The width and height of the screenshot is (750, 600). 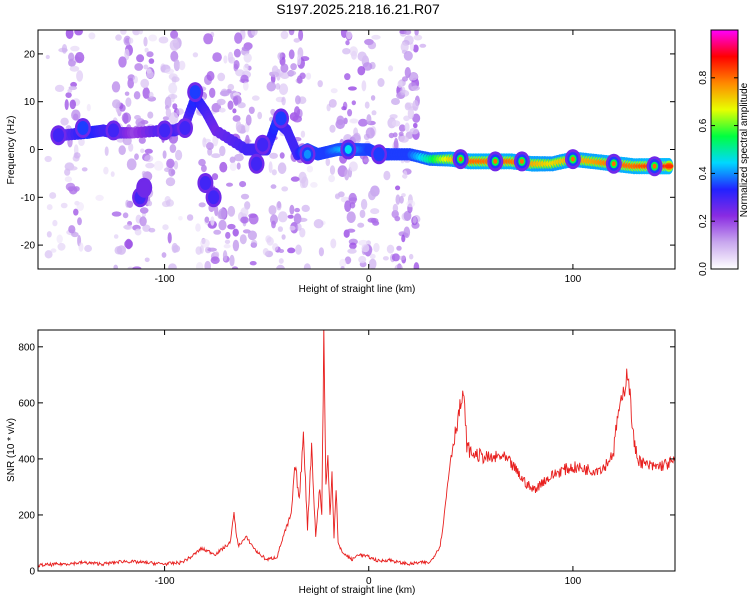 I want to click on y-tick-label: 0, so click(x=32, y=150).